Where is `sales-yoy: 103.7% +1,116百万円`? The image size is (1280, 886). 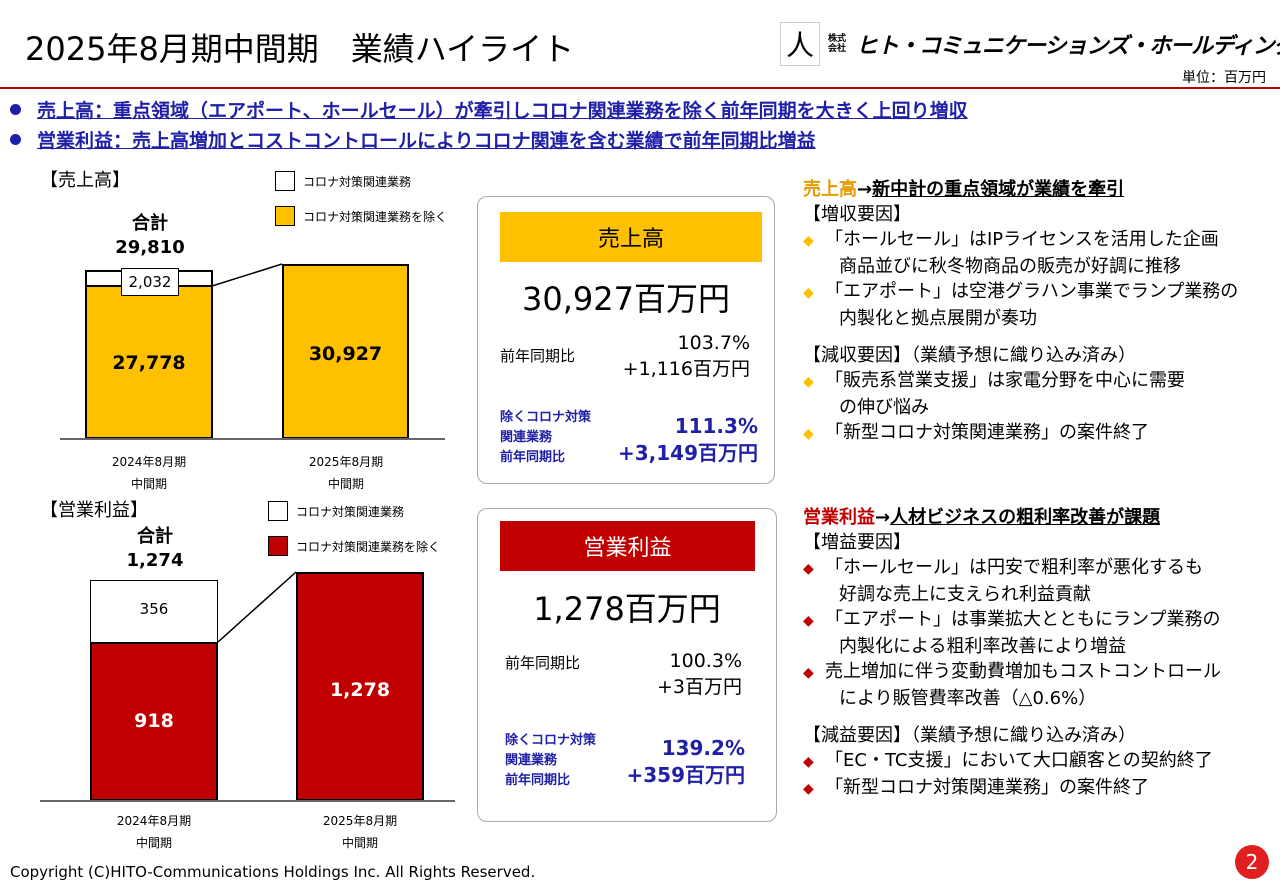
sales-yoy: 103.7% +1,116百万円 is located at coordinates (686, 356).